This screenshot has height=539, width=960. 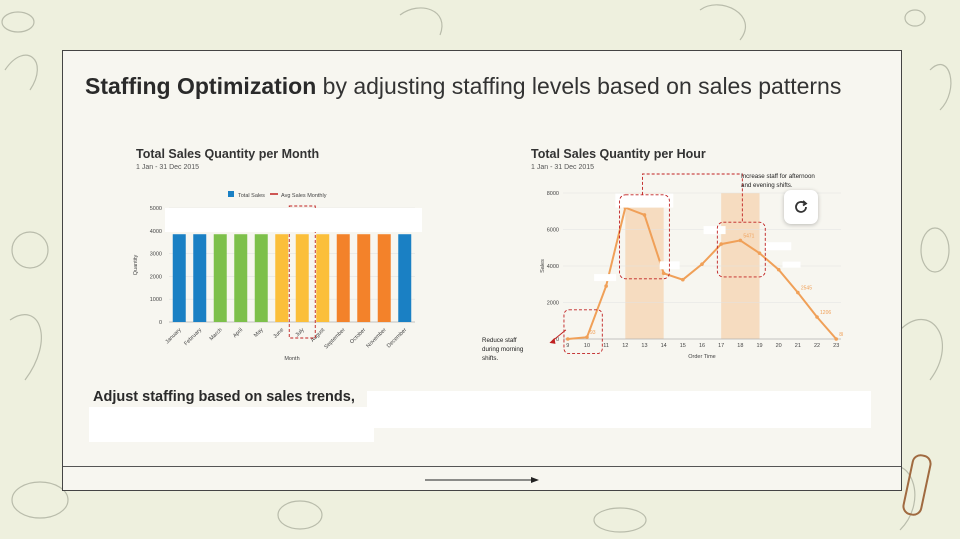 What do you see at coordinates (376, 338) in the screenshot?
I see `x-tick-label: November` at bounding box center [376, 338].